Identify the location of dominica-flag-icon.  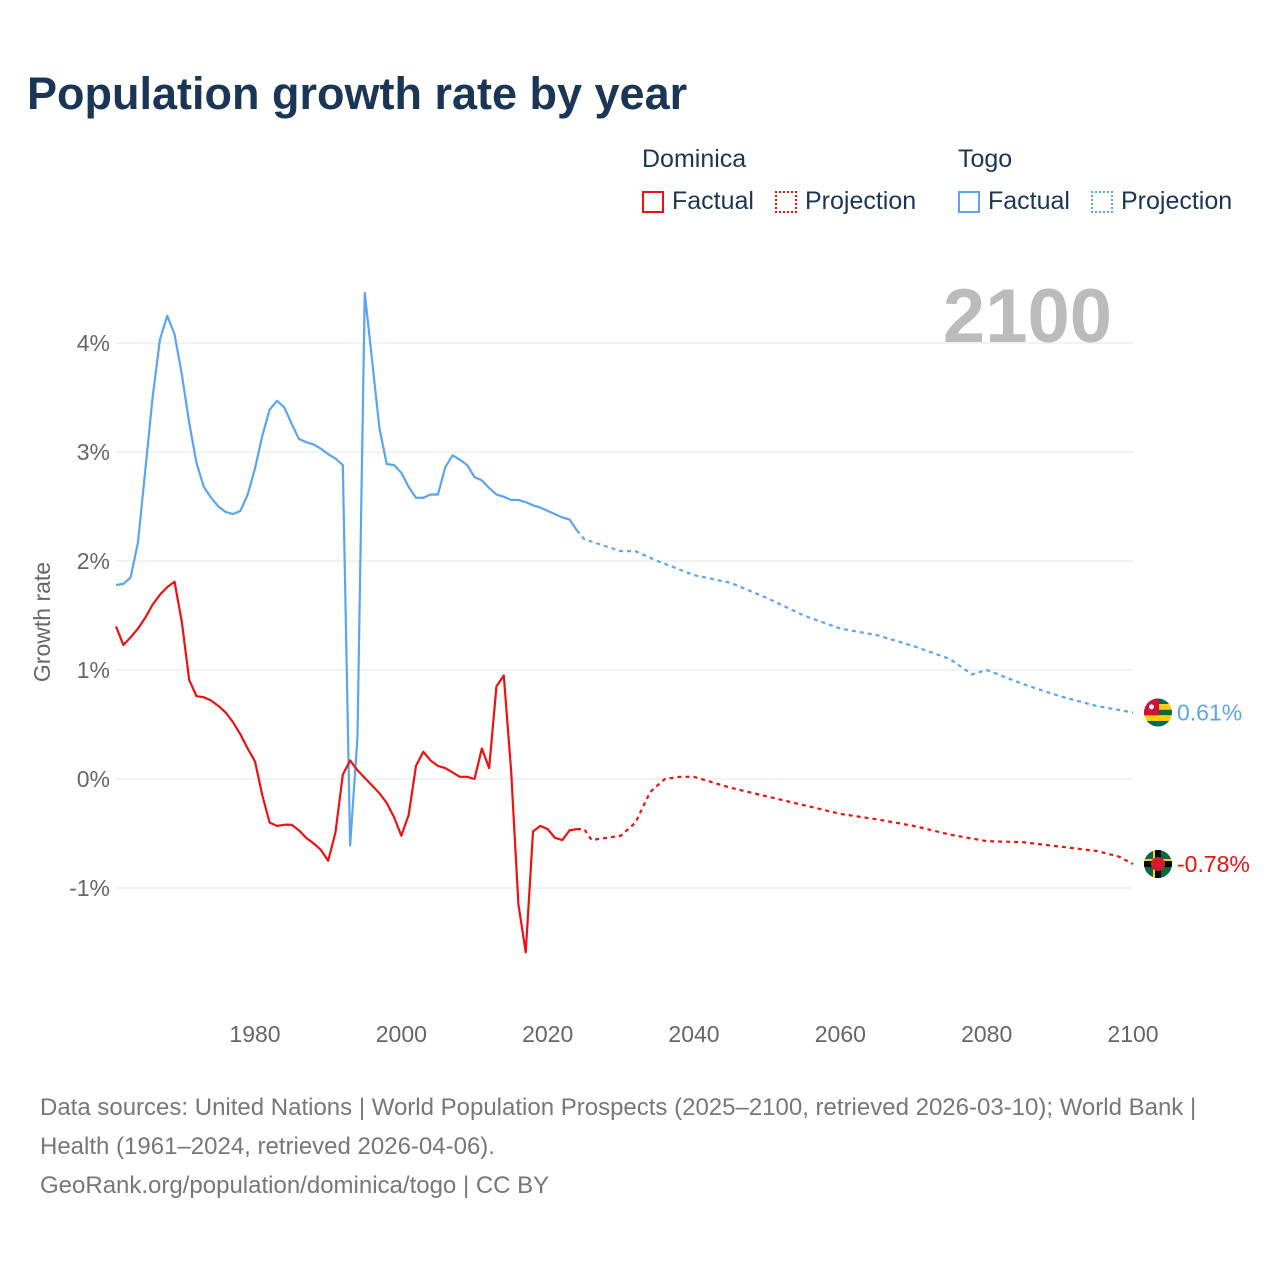
(1158, 864).